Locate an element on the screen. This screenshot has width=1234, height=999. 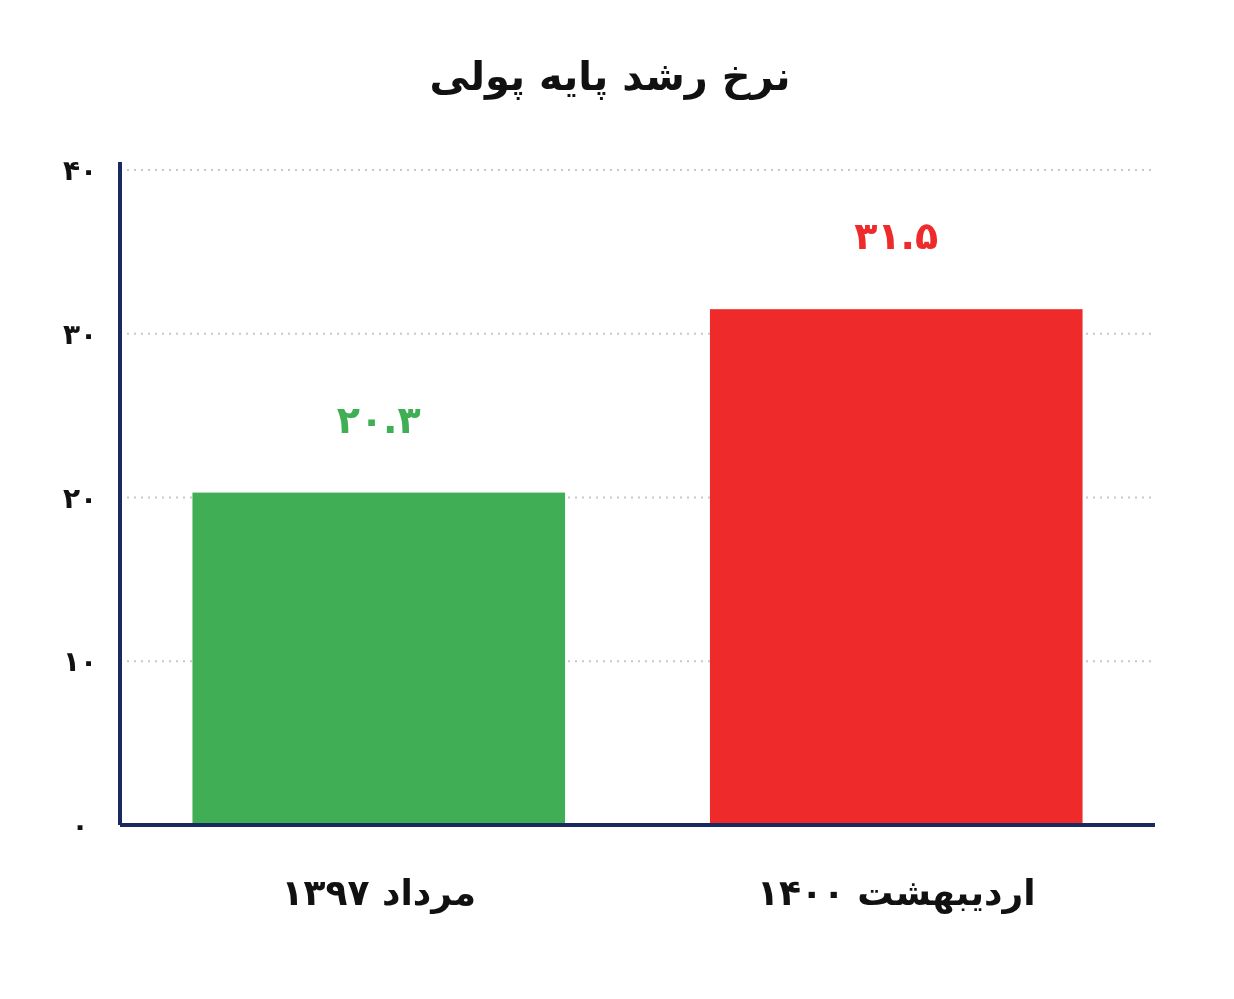
chart-title: نرخ رشد پایه پولی is located at coordinates (610, 76).